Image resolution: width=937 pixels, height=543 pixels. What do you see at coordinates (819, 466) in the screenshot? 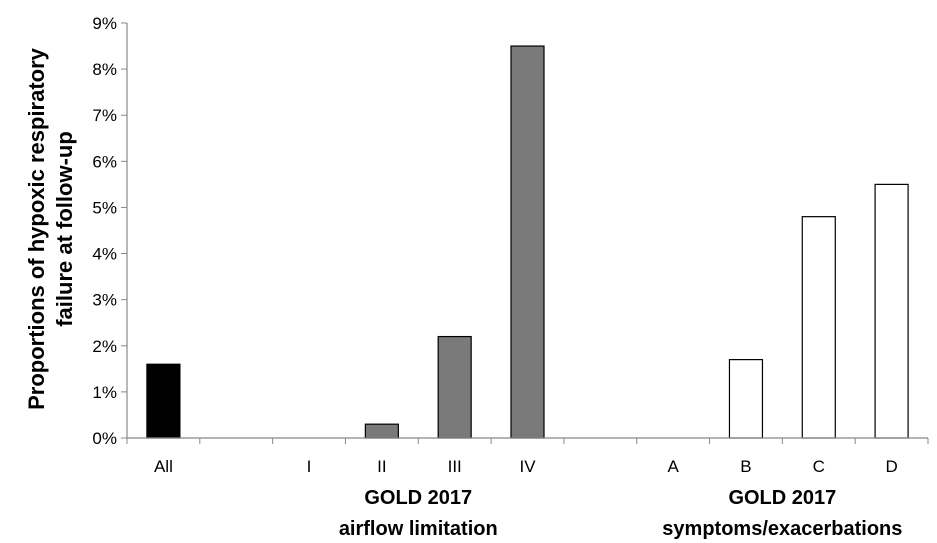
I see `x-tick-label: C` at bounding box center [819, 466].